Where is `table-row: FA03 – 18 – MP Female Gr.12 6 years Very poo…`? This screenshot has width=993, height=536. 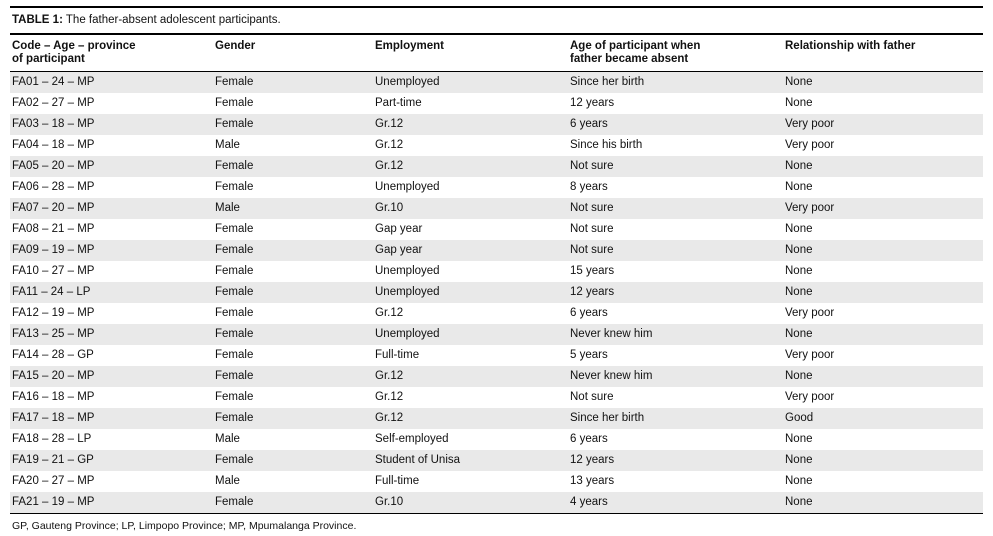 table-row: FA03 – 18 – MP Female Gr.12 6 years Very poo… is located at coordinates (496, 124).